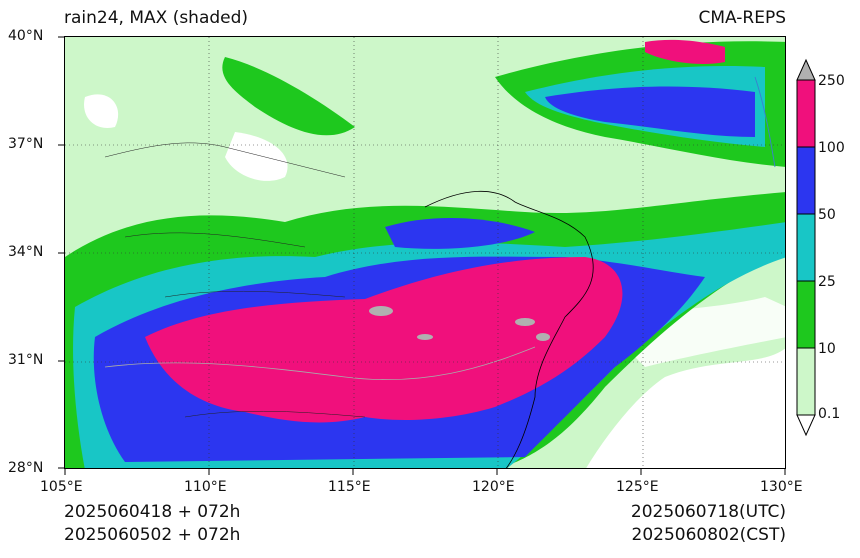 The height and width of the screenshot is (558, 860). I want to click on dry-area-north, so click(256, 156).